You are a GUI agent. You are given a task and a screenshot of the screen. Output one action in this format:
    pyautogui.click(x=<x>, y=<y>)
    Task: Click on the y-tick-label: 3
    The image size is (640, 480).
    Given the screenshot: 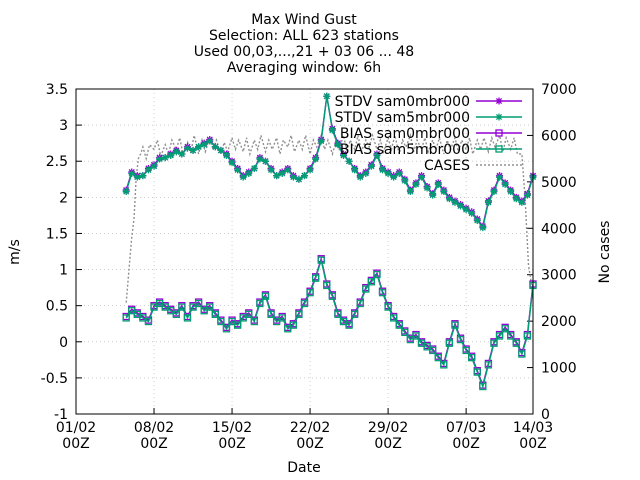 What is the action you would take?
    pyautogui.click(x=63, y=126)
    